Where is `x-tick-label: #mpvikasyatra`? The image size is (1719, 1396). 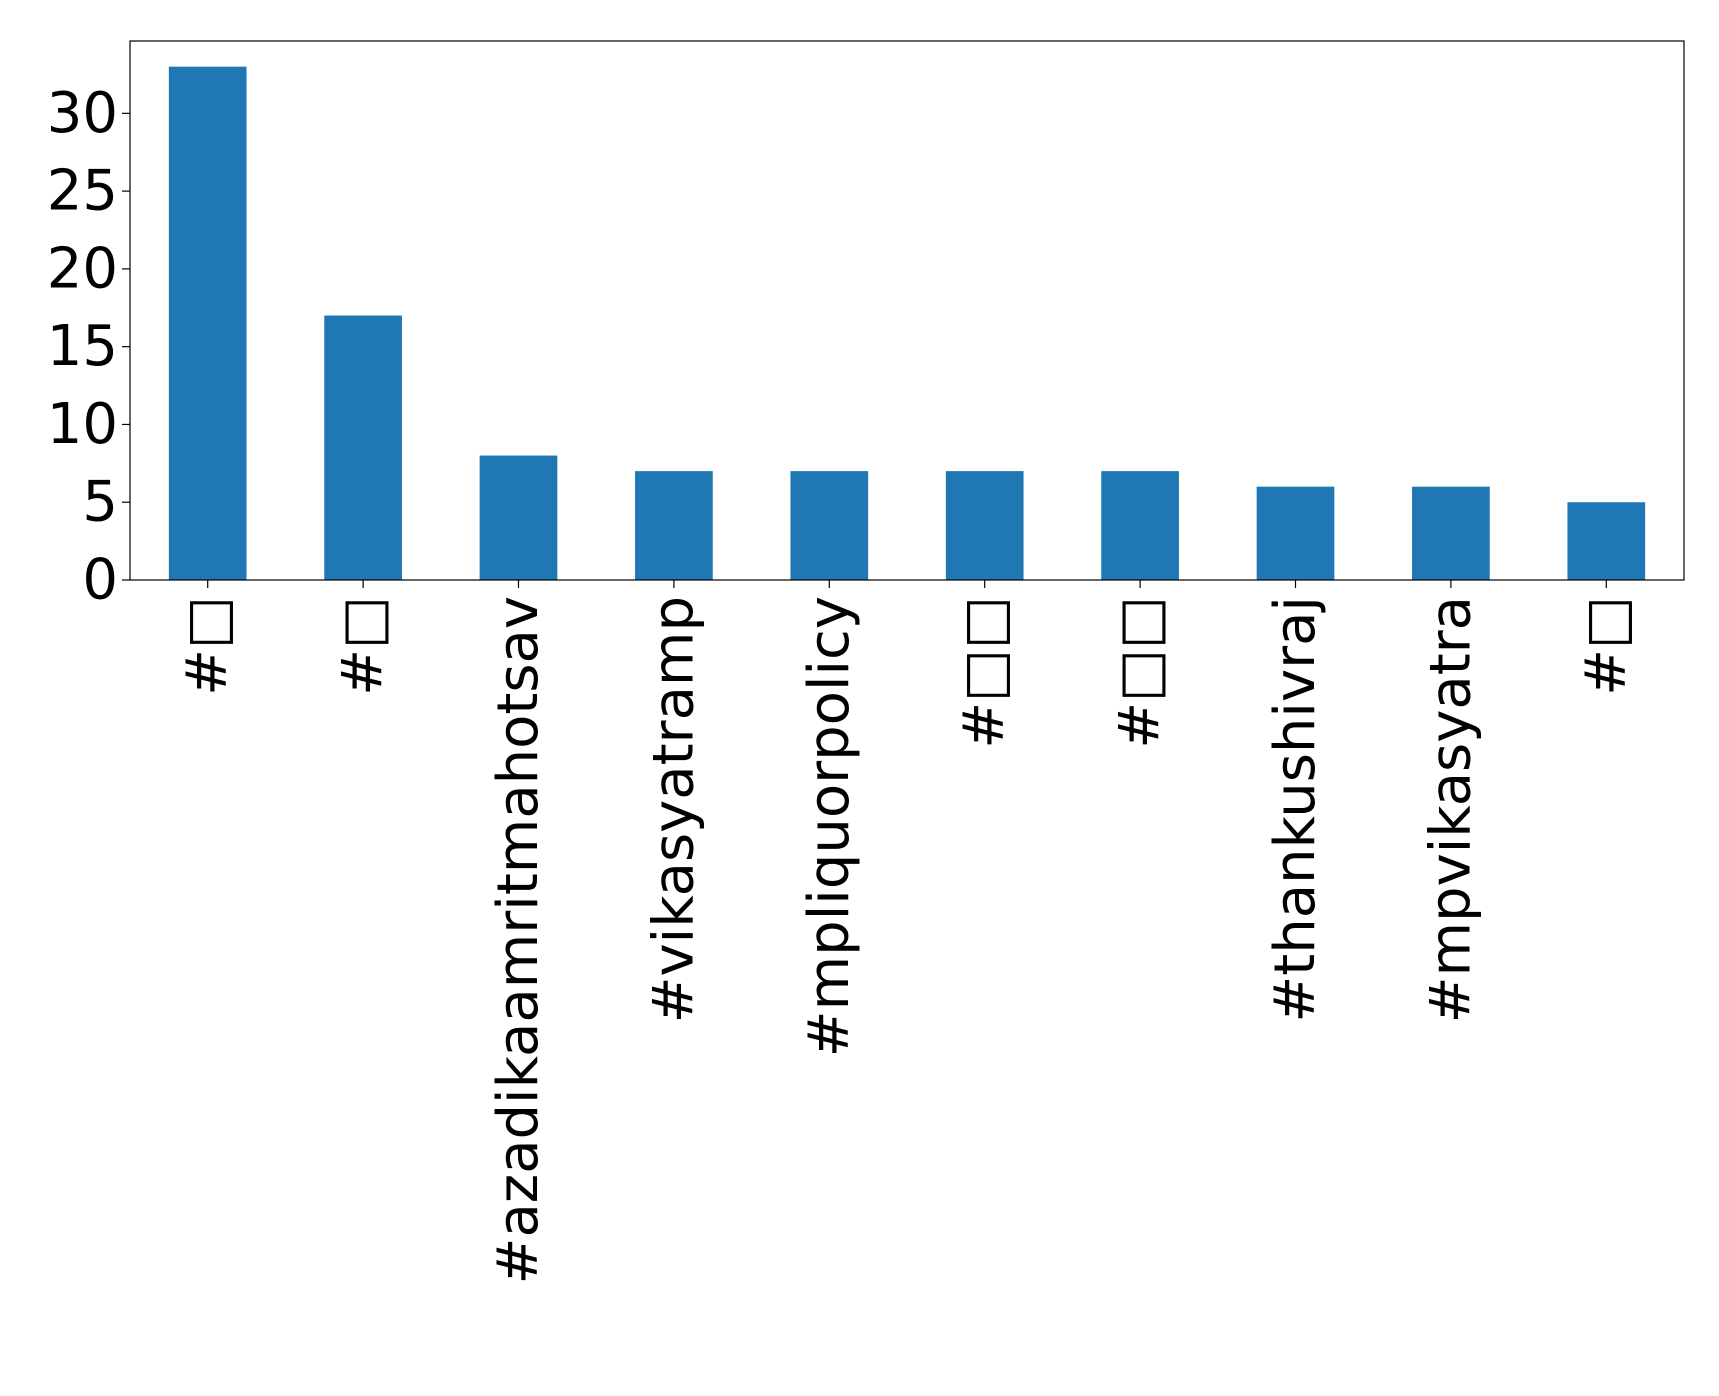
x-tick-label: #mpvikasyatra is located at coordinates (1450, 809).